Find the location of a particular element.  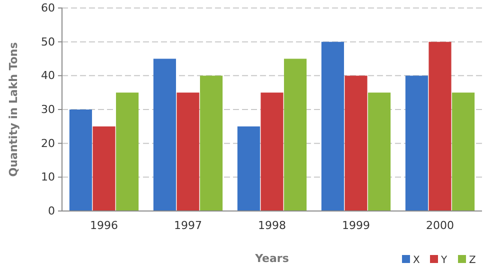

legend-label: X is located at coordinates (416, 260).